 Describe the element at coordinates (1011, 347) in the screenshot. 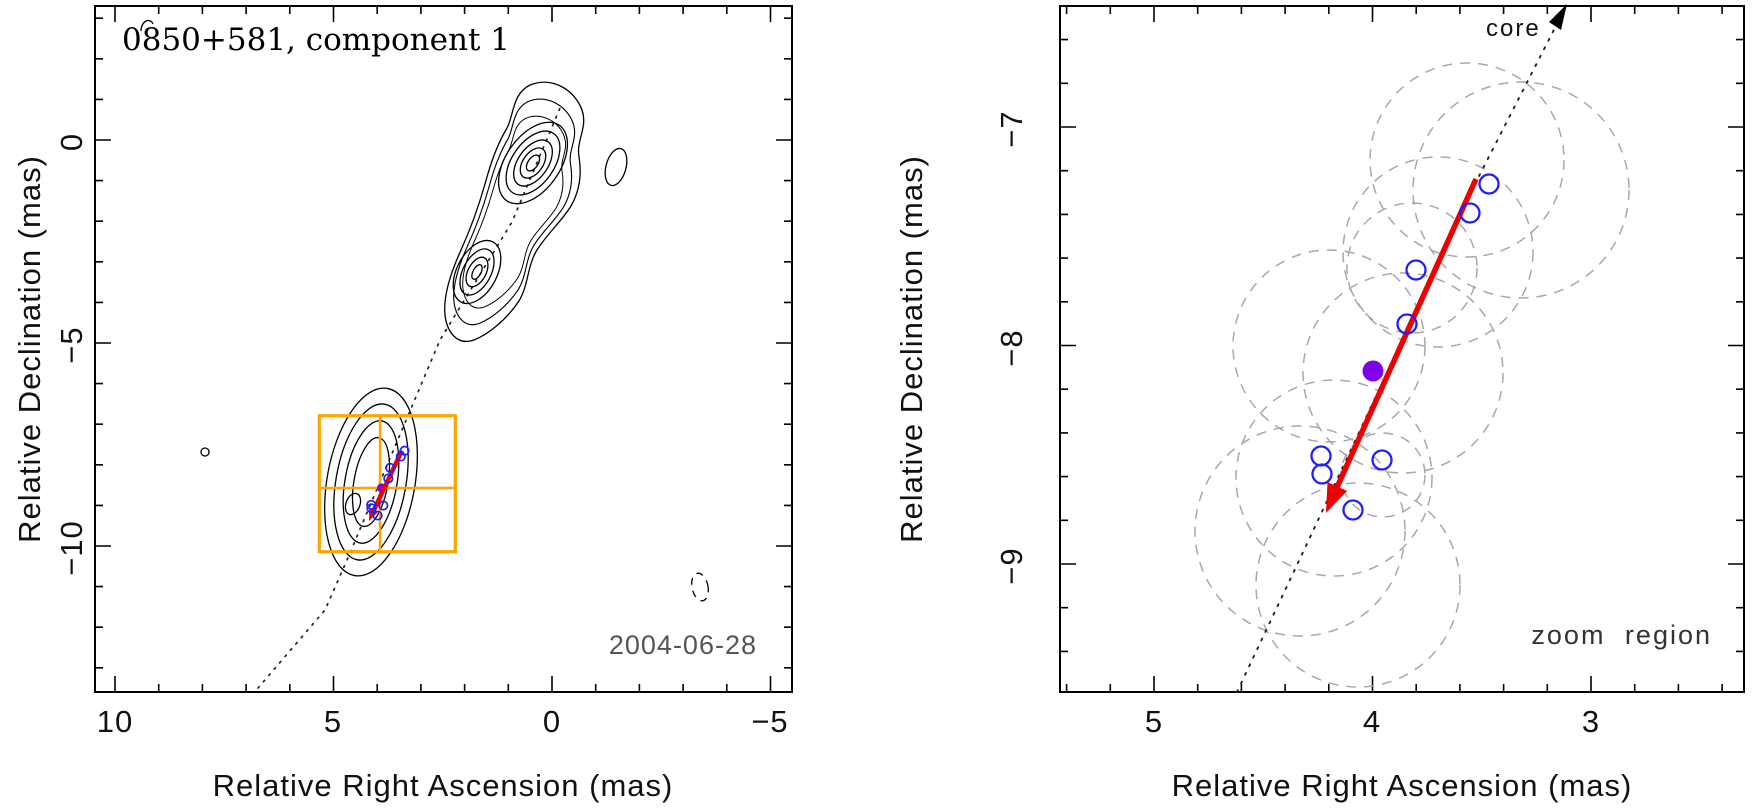

I see `right-ytick-m8: −8` at that location.